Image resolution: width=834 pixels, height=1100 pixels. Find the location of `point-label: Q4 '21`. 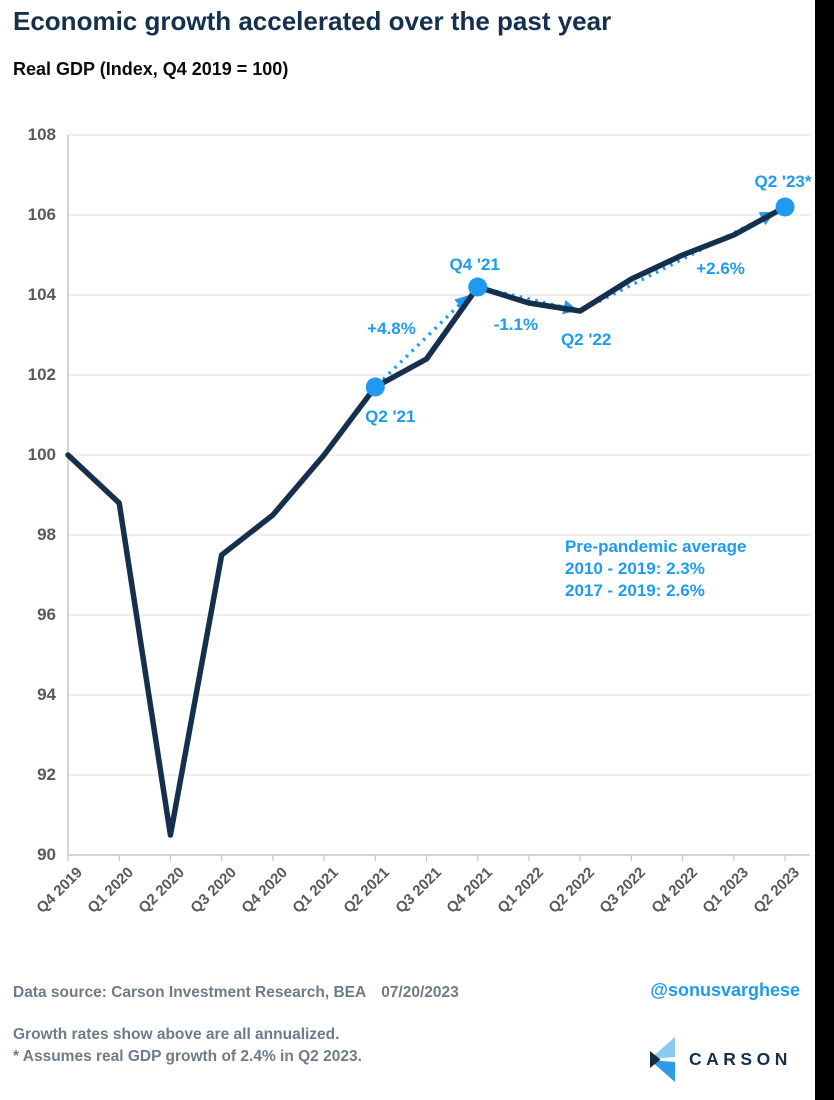

point-label: Q4 '21 is located at coordinates (474, 264).